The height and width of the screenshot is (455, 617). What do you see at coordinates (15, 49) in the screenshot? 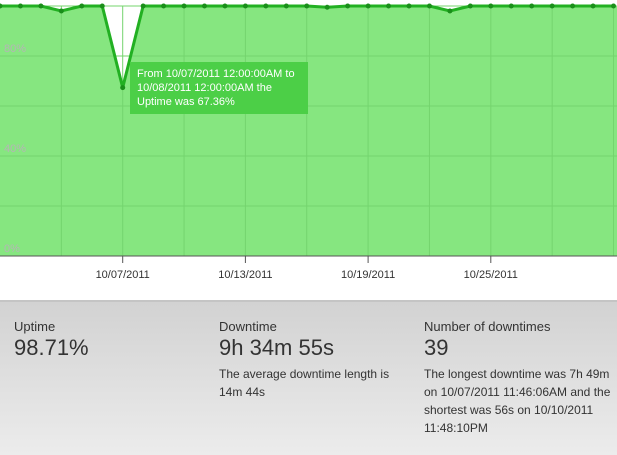
I see `y-tick-label: 80%` at bounding box center [15, 49].